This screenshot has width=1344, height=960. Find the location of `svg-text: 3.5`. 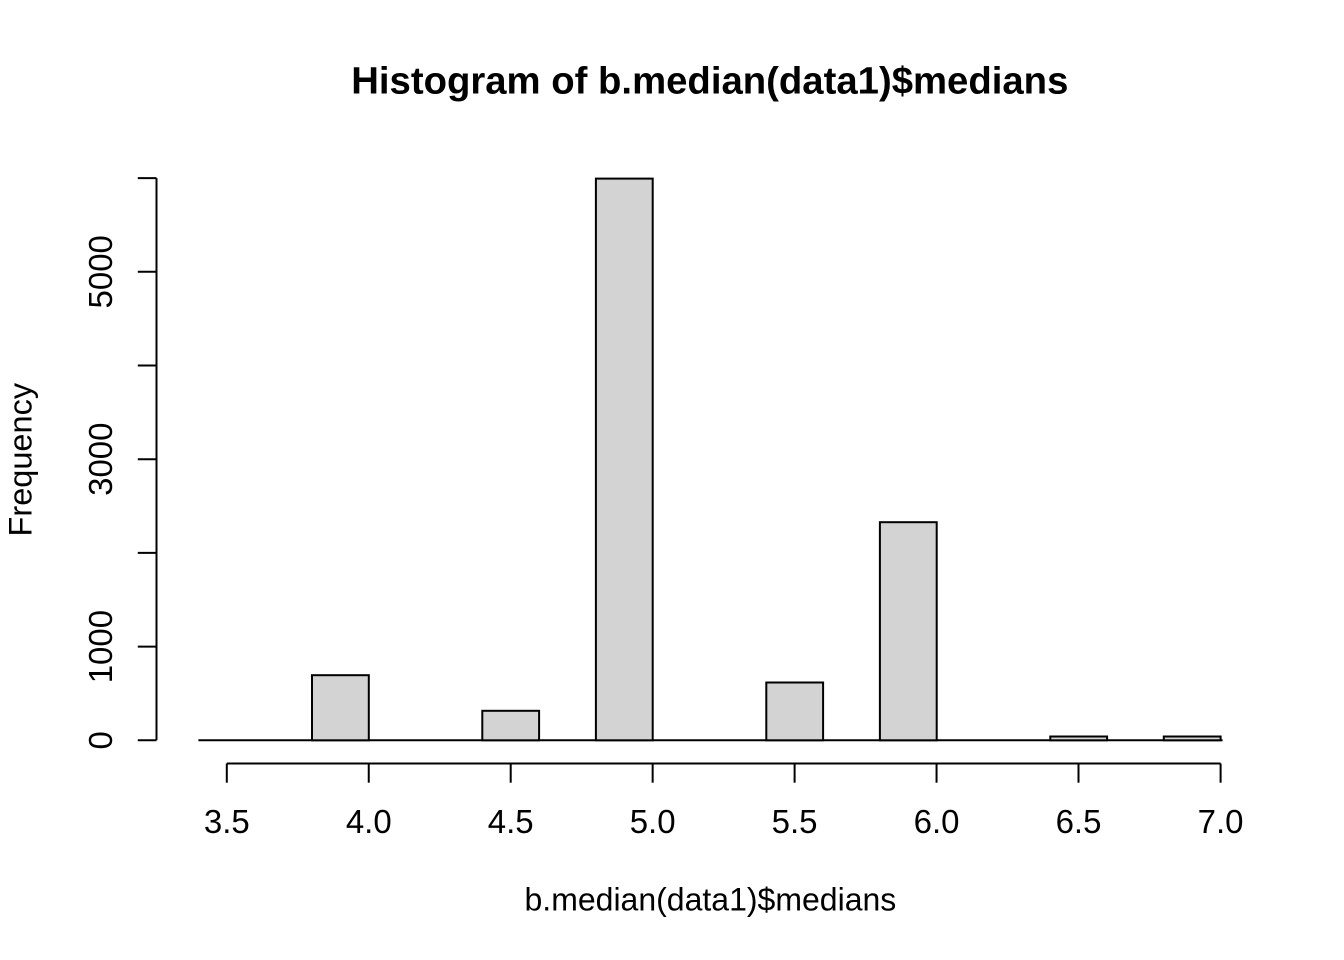

svg-text: 3.5 is located at coordinates (227, 821).